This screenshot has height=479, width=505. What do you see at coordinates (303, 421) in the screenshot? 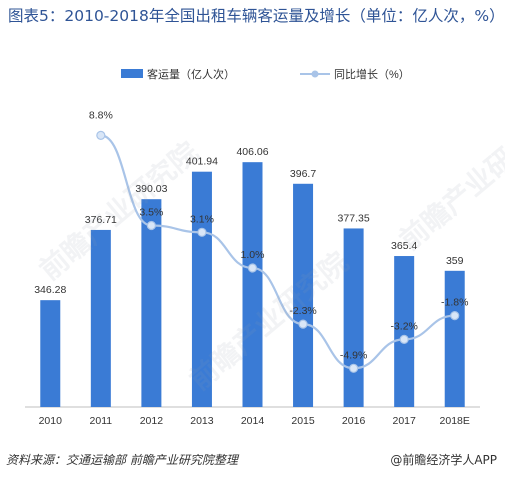
I see `x-tick-label: 2015` at bounding box center [303, 421].